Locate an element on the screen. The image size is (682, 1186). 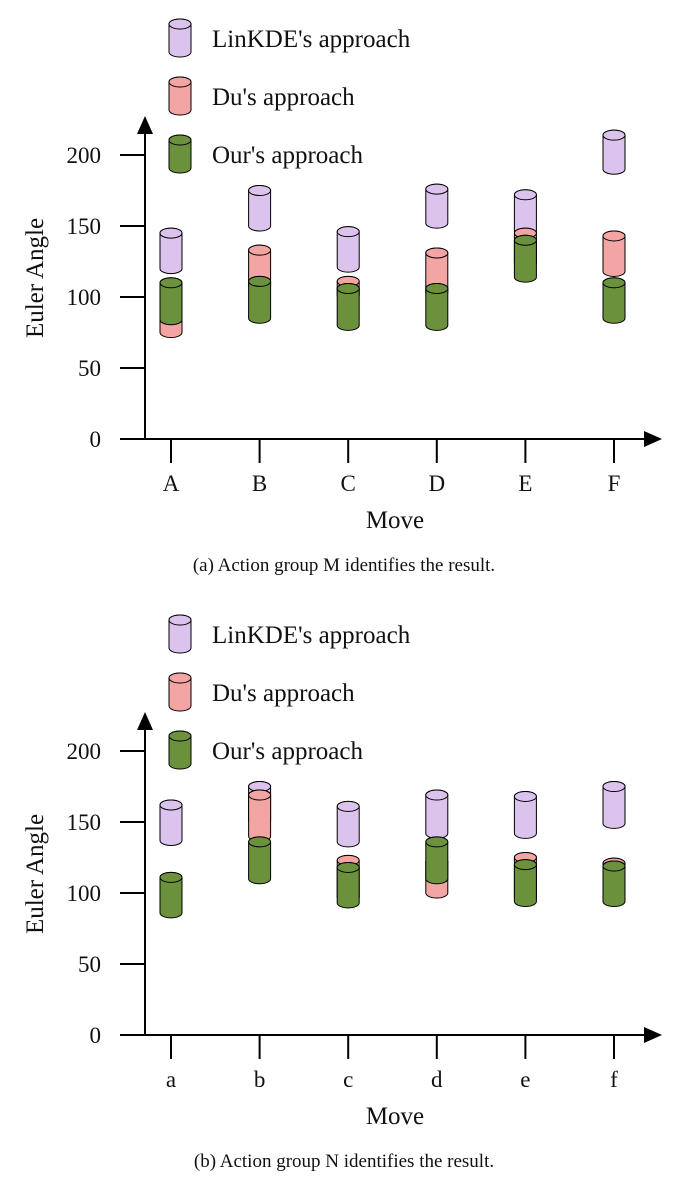
bar-ours-a is located at coordinates (171, 895).